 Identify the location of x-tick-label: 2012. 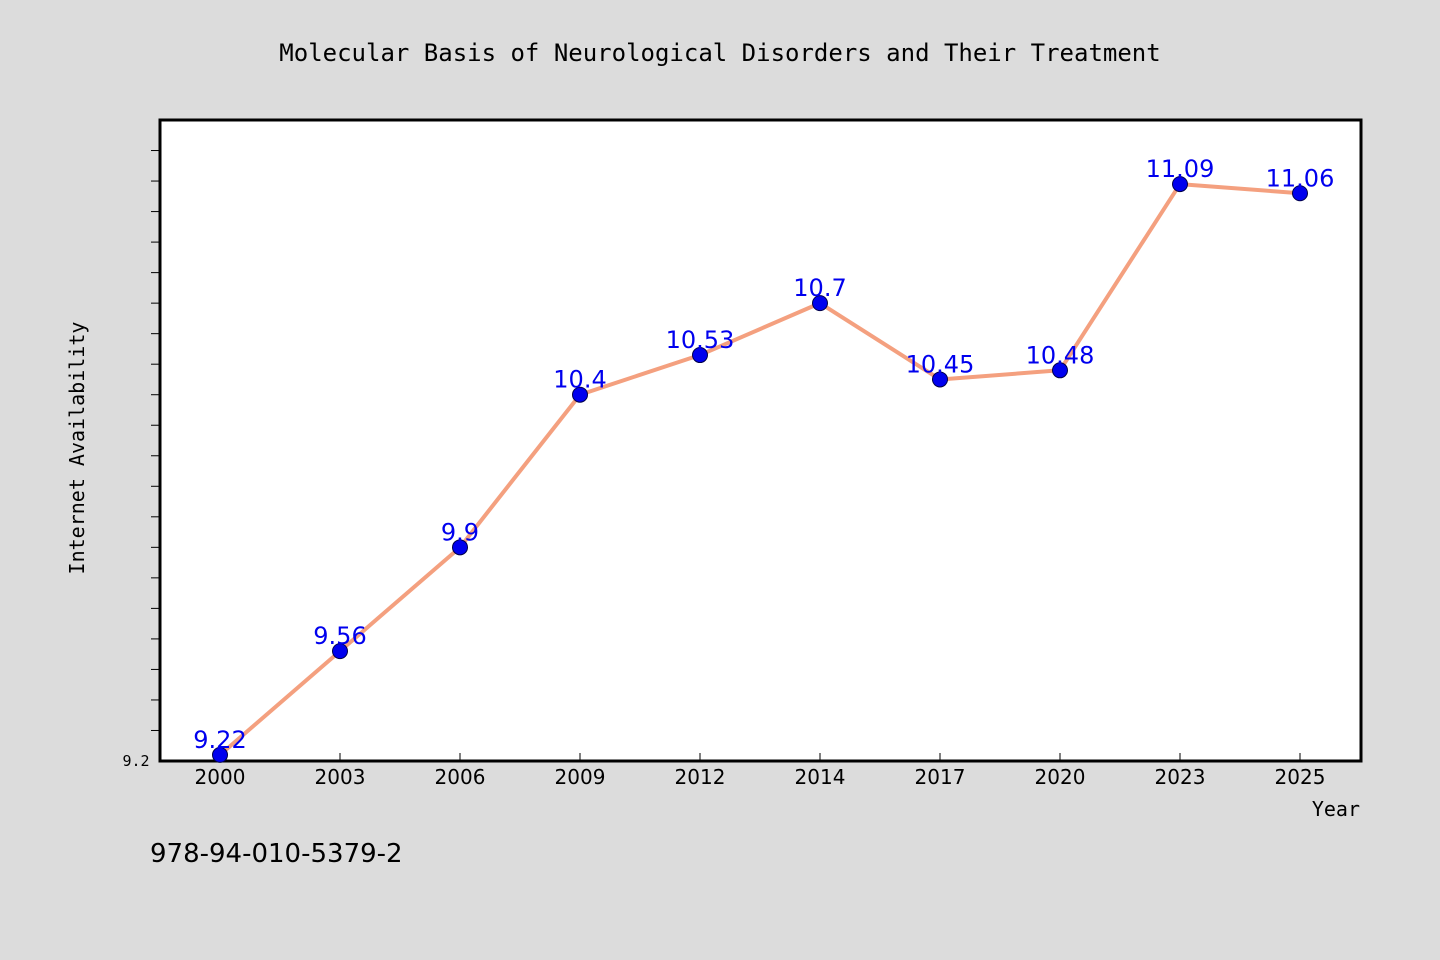
(700, 777).